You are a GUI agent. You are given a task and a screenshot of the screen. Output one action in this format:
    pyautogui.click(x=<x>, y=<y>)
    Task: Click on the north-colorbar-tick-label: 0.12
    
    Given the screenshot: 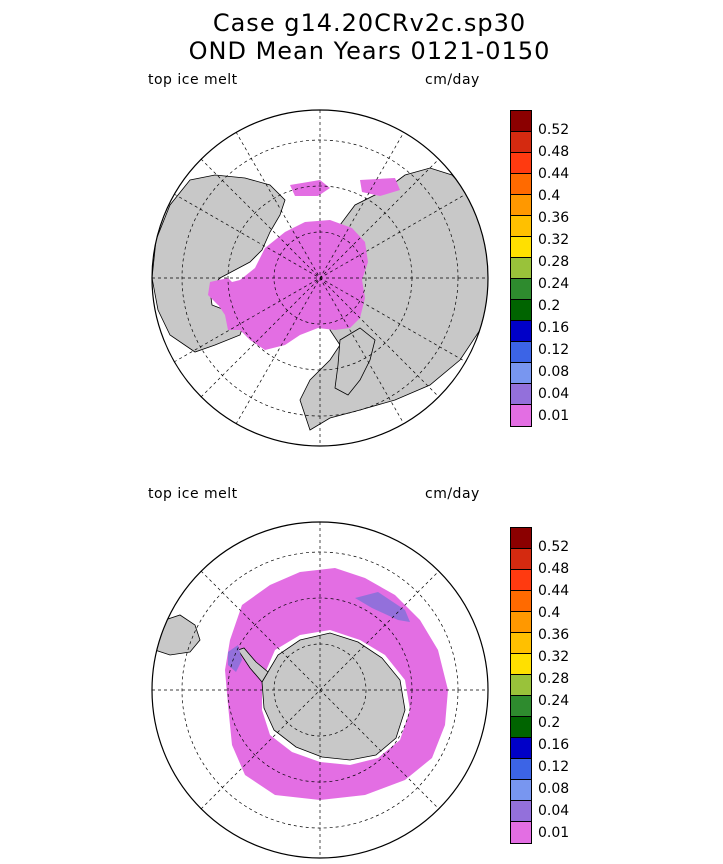 What is the action you would take?
    pyautogui.click(x=554, y=350)
    